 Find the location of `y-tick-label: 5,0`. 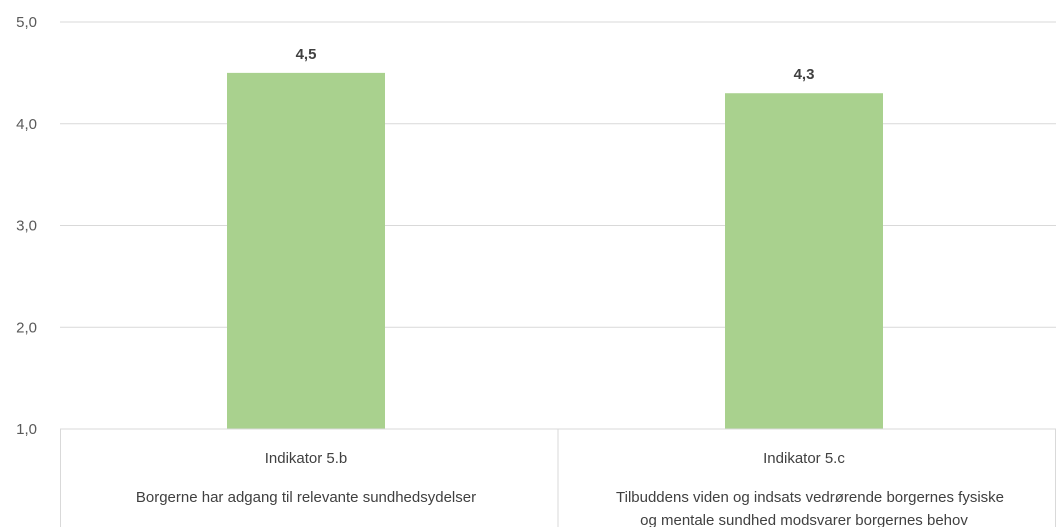

y-tick-label: 5,0 is located at coordinates (26, 22).